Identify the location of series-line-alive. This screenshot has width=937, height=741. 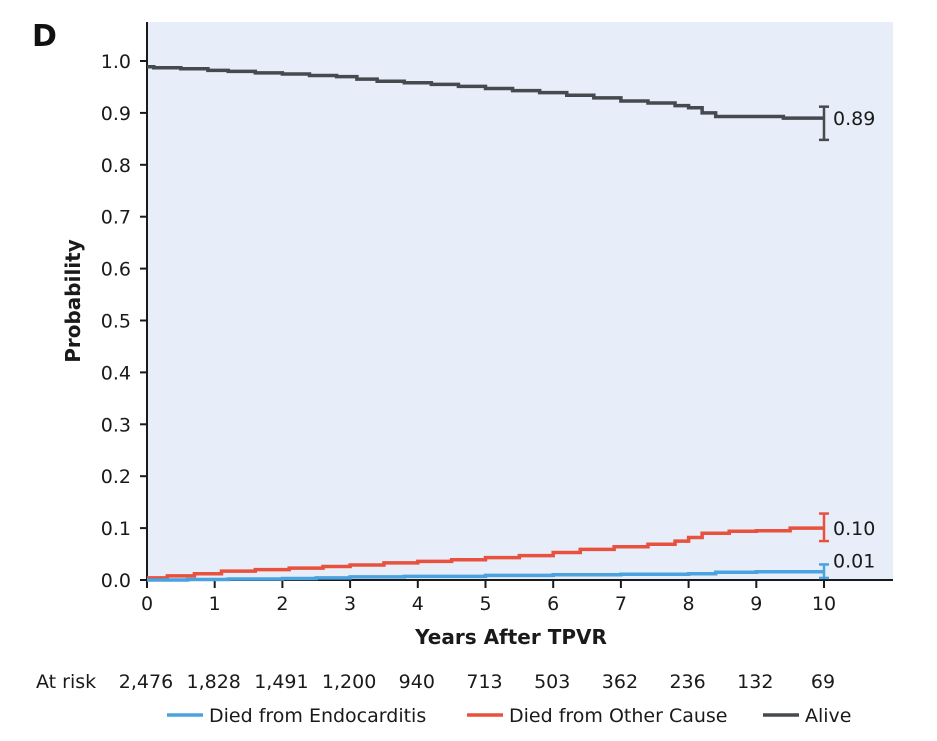
(485, 92).